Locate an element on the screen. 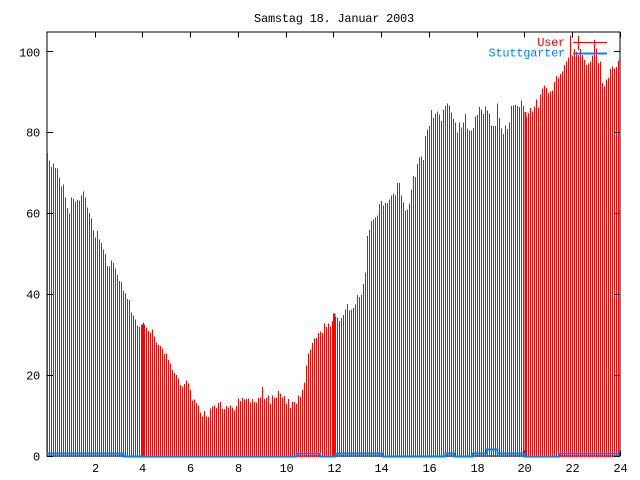  svg-text: Stuttgarter is located at coordinates (527, 54).